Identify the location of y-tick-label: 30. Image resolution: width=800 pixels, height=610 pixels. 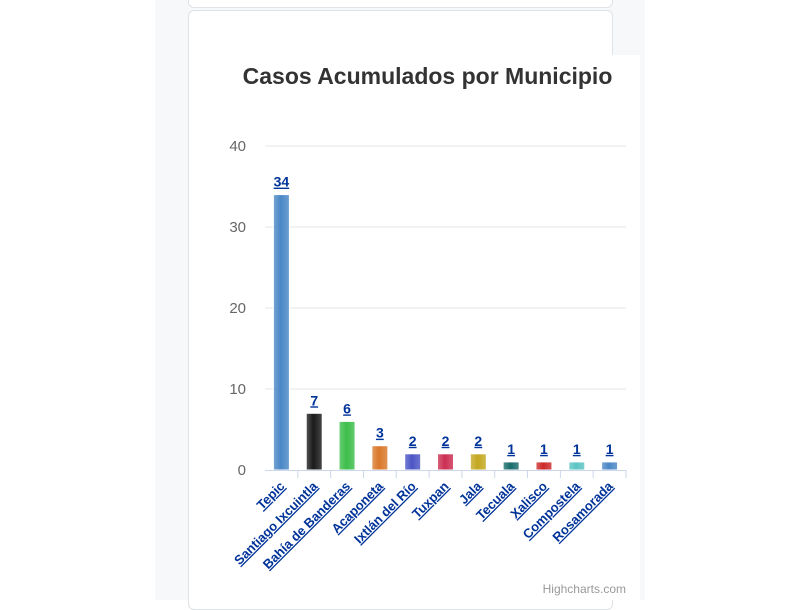
(237, 227).